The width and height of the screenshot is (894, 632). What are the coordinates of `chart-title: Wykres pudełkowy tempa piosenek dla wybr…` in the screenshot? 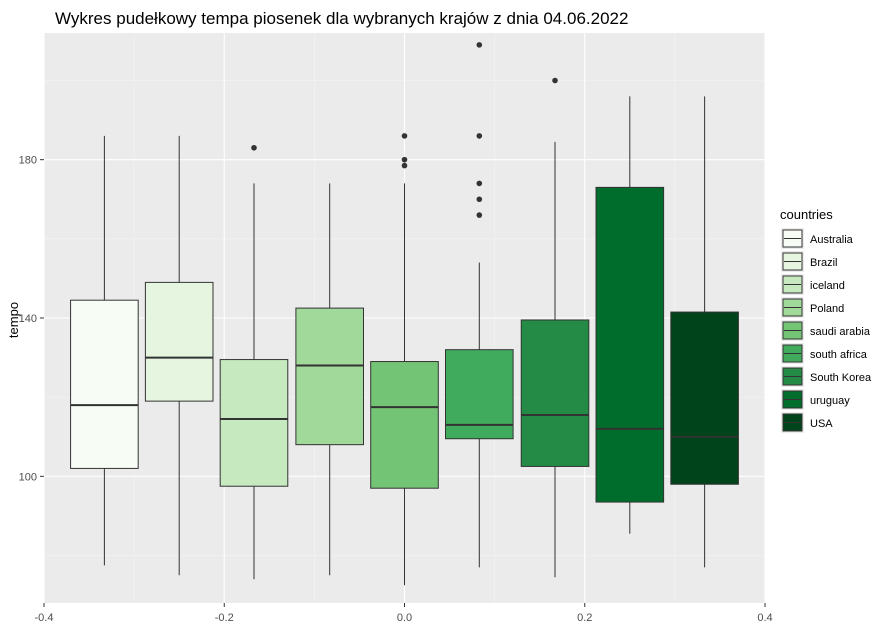 It's located at (341, 18).